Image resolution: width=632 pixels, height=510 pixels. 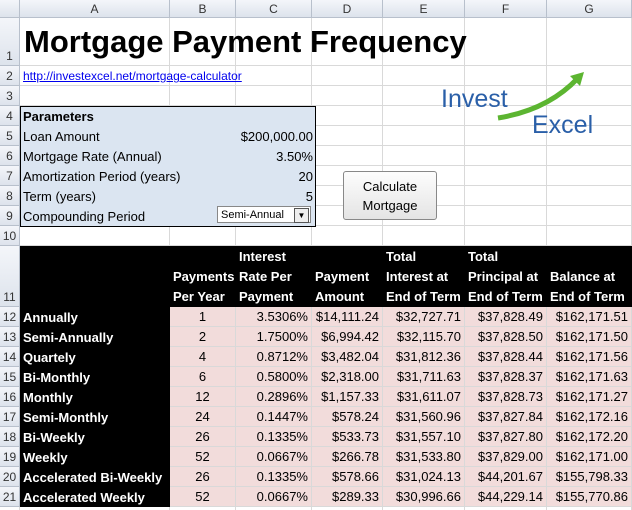 What do you see at coordinates (347, 496) in the screenshot?
I see `value-cell: $289.33` at bounding box center [347, 496].